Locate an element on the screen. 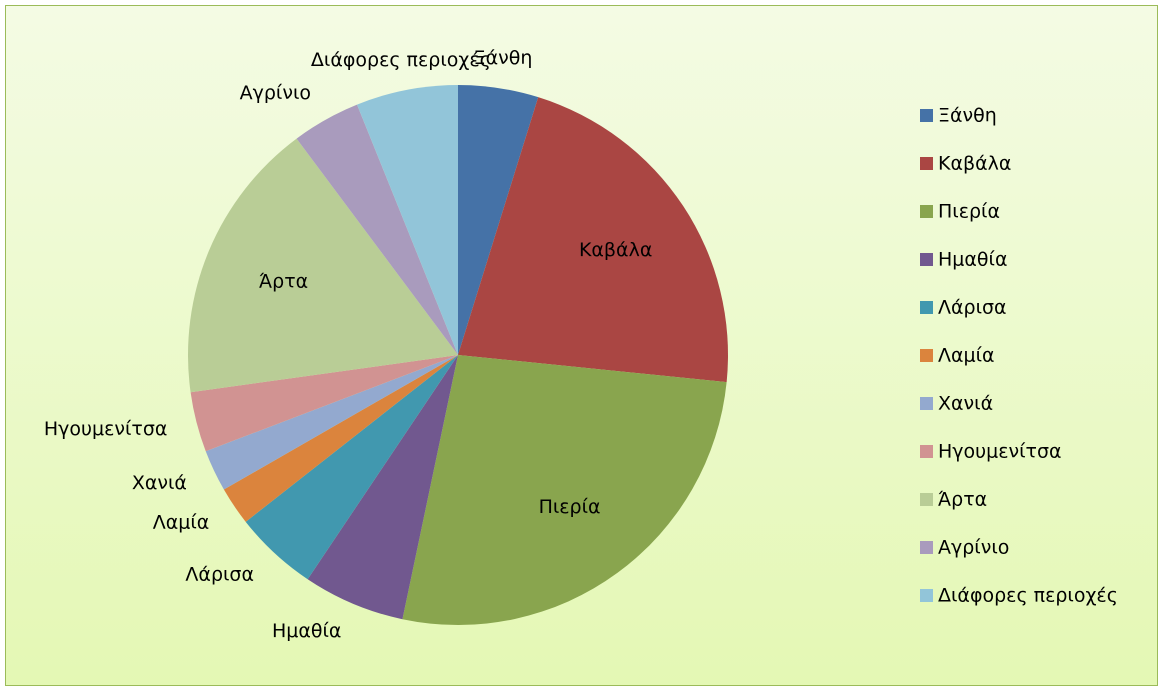  legend-label: Ηγουμενίτσα is located at coordinates (1000, 452).